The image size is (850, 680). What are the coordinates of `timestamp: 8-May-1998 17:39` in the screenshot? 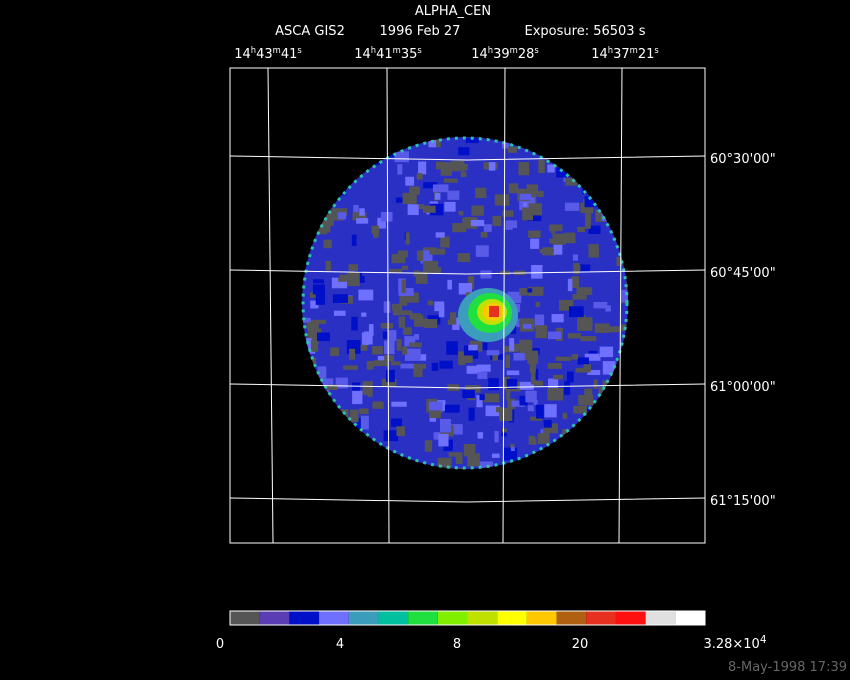 It's located at (787, 667).